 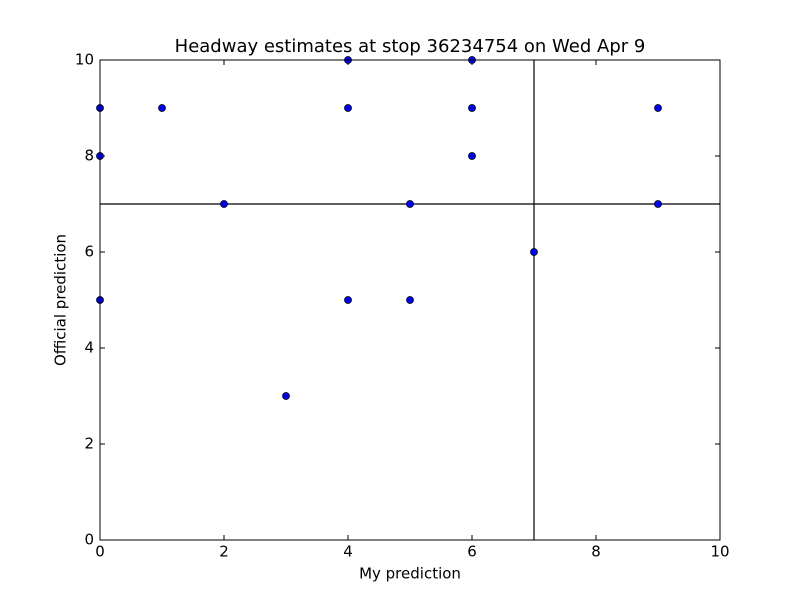 I want to click on y-tick-label: 6, so click(x=89, y=252).